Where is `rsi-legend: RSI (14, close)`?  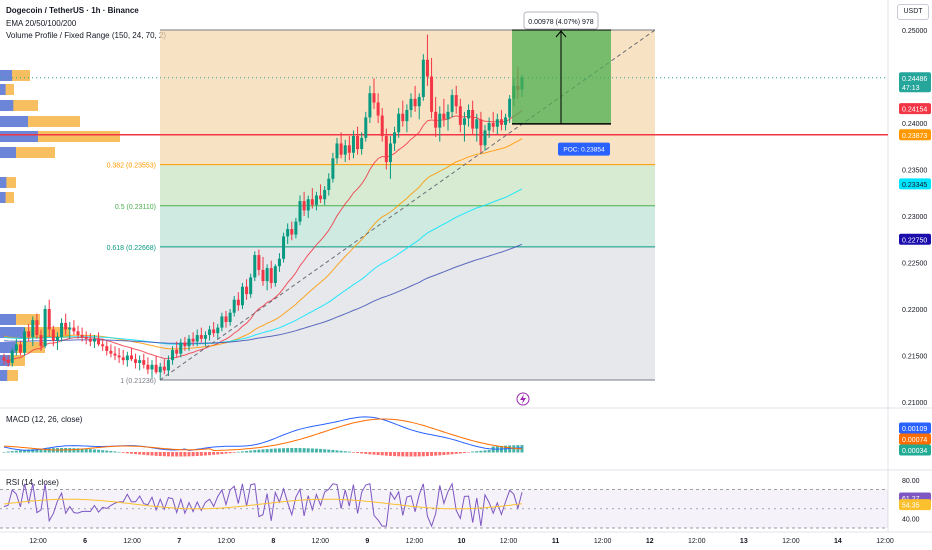 rsi-legend: RSI (14, close) is located at coordinates (32, 482).